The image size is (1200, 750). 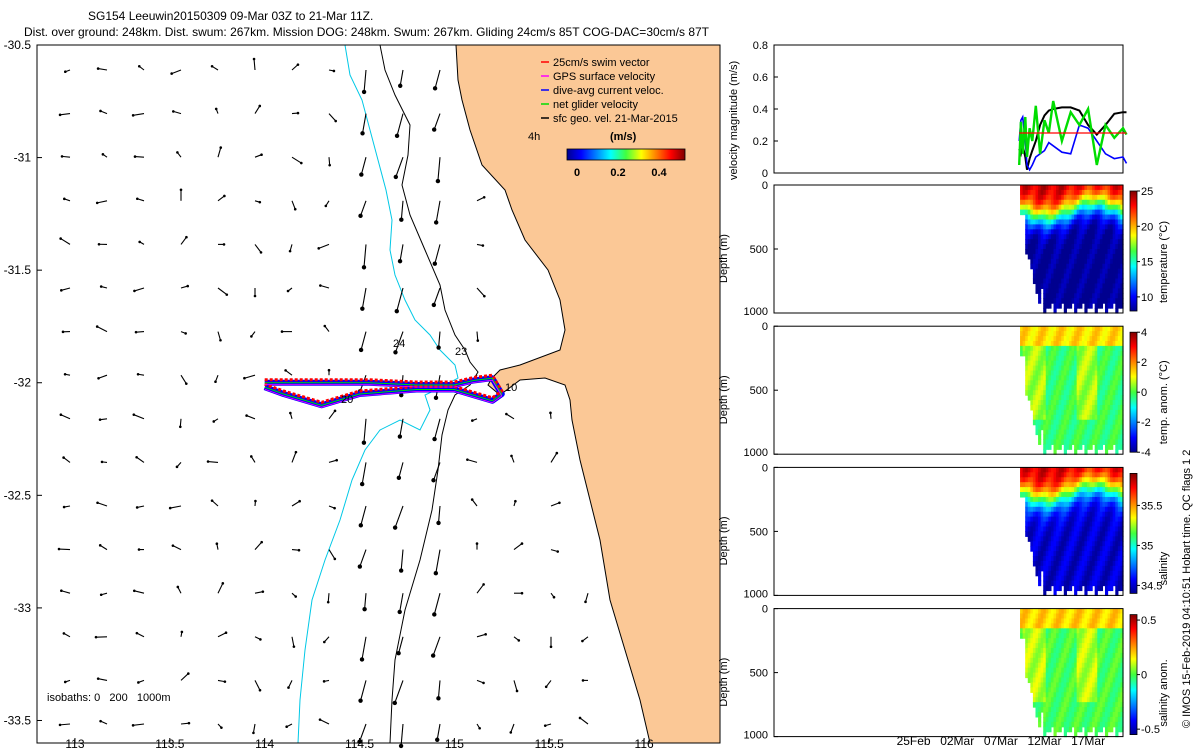 I want to click on legend-label-gps_velocity: GPS surface velocity, so click(x=604, y=77).